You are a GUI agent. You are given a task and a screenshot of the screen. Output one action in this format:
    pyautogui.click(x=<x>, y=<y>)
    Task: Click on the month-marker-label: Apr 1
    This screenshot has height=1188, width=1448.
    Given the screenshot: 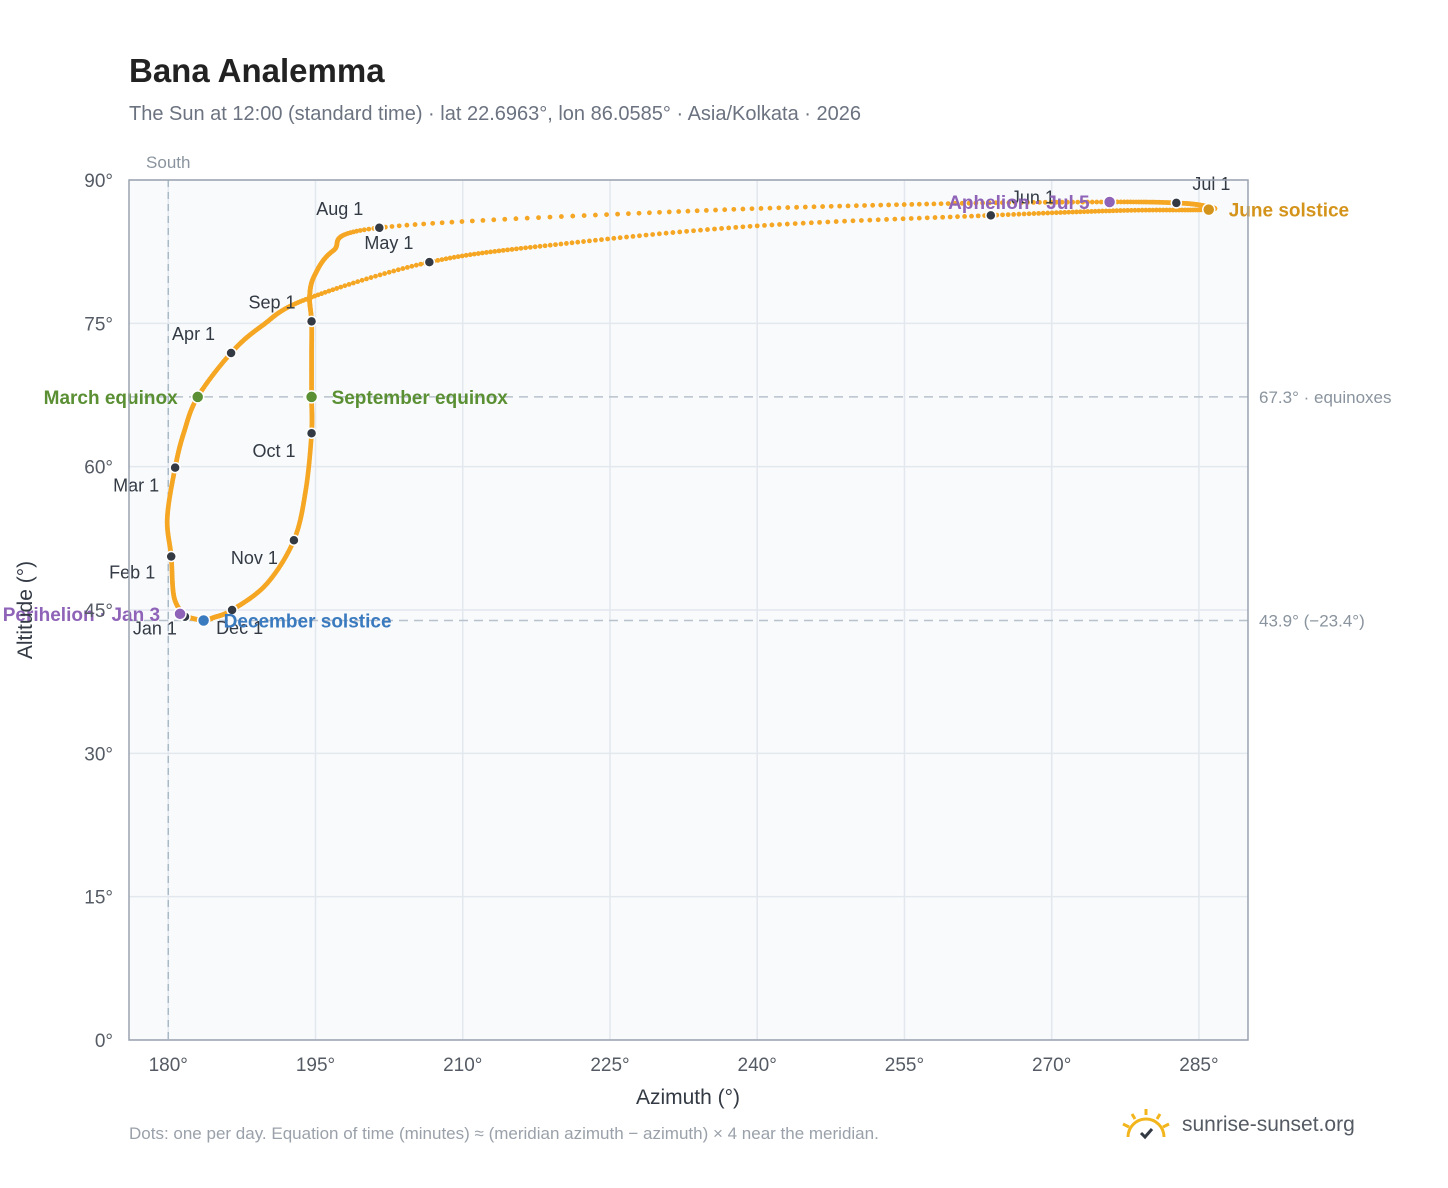 What is the action you would take?
    pyautogui.click(x=193, y=334)
    